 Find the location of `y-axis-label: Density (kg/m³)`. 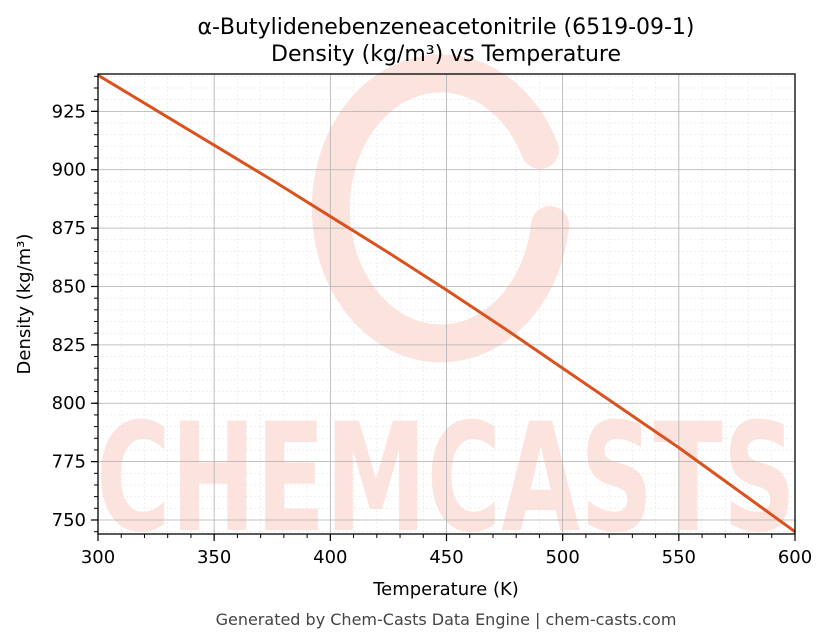

y-axis-label: Density (kg/m³) is located at coordinates (24, 304).